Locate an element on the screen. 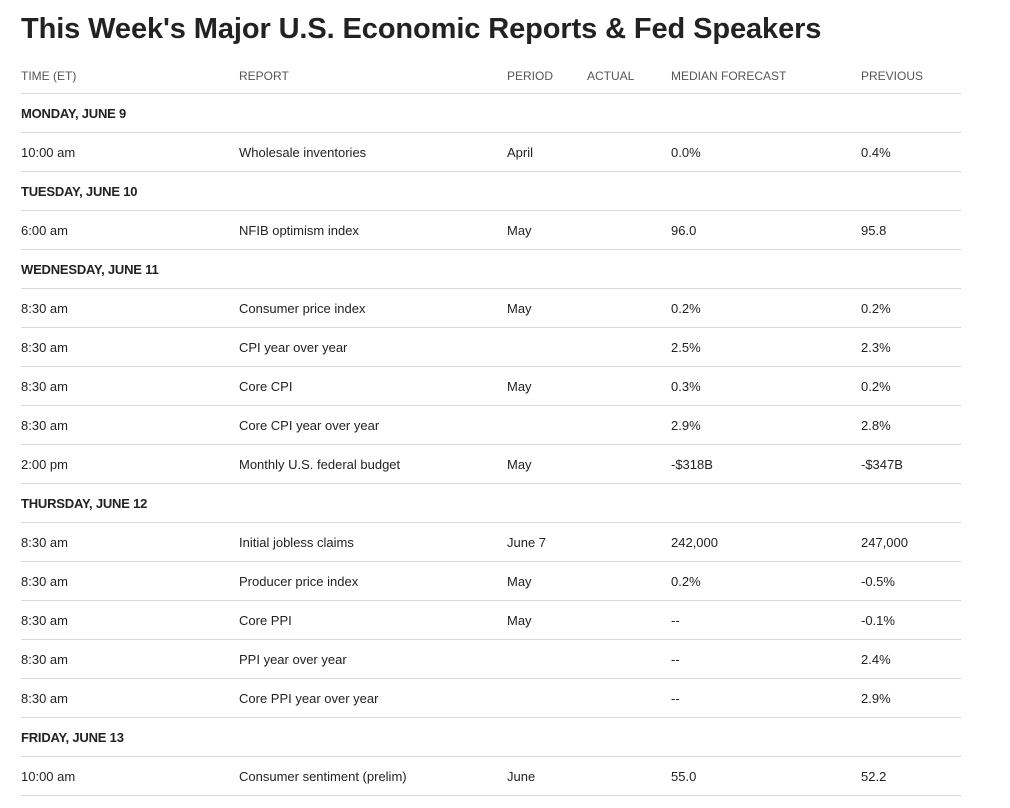 This screenshot has width=1010, height=808. day-label: FRIDAY, JUNE 13 is located at coordinates (491, 737).